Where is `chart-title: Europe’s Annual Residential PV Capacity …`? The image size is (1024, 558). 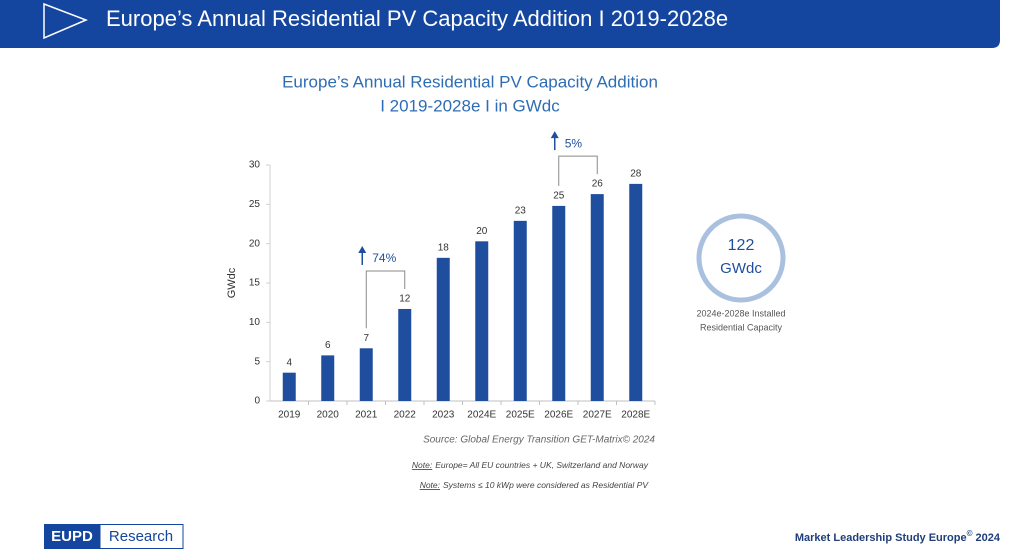 chart-title: Europe’s Annual Residential PV Capacity … is located at coordinates (470, 81).